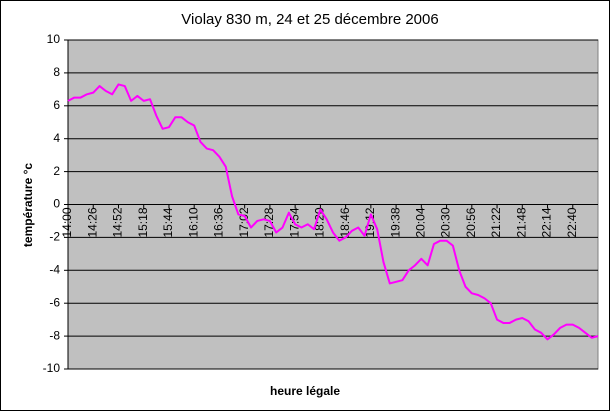  What do you see at coordinates (309, 19) in the screenshot?
I see `chart-title: Violay 830 m, 24 et 25 décembre 2006` at bounding box center [309, 19].